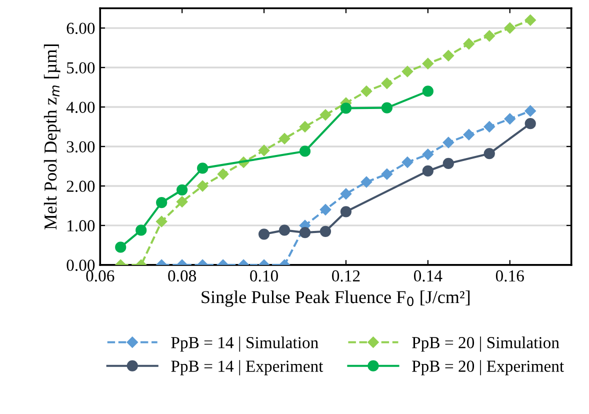  I want to click on x-tick-label: 0.06, so click(100, 276).